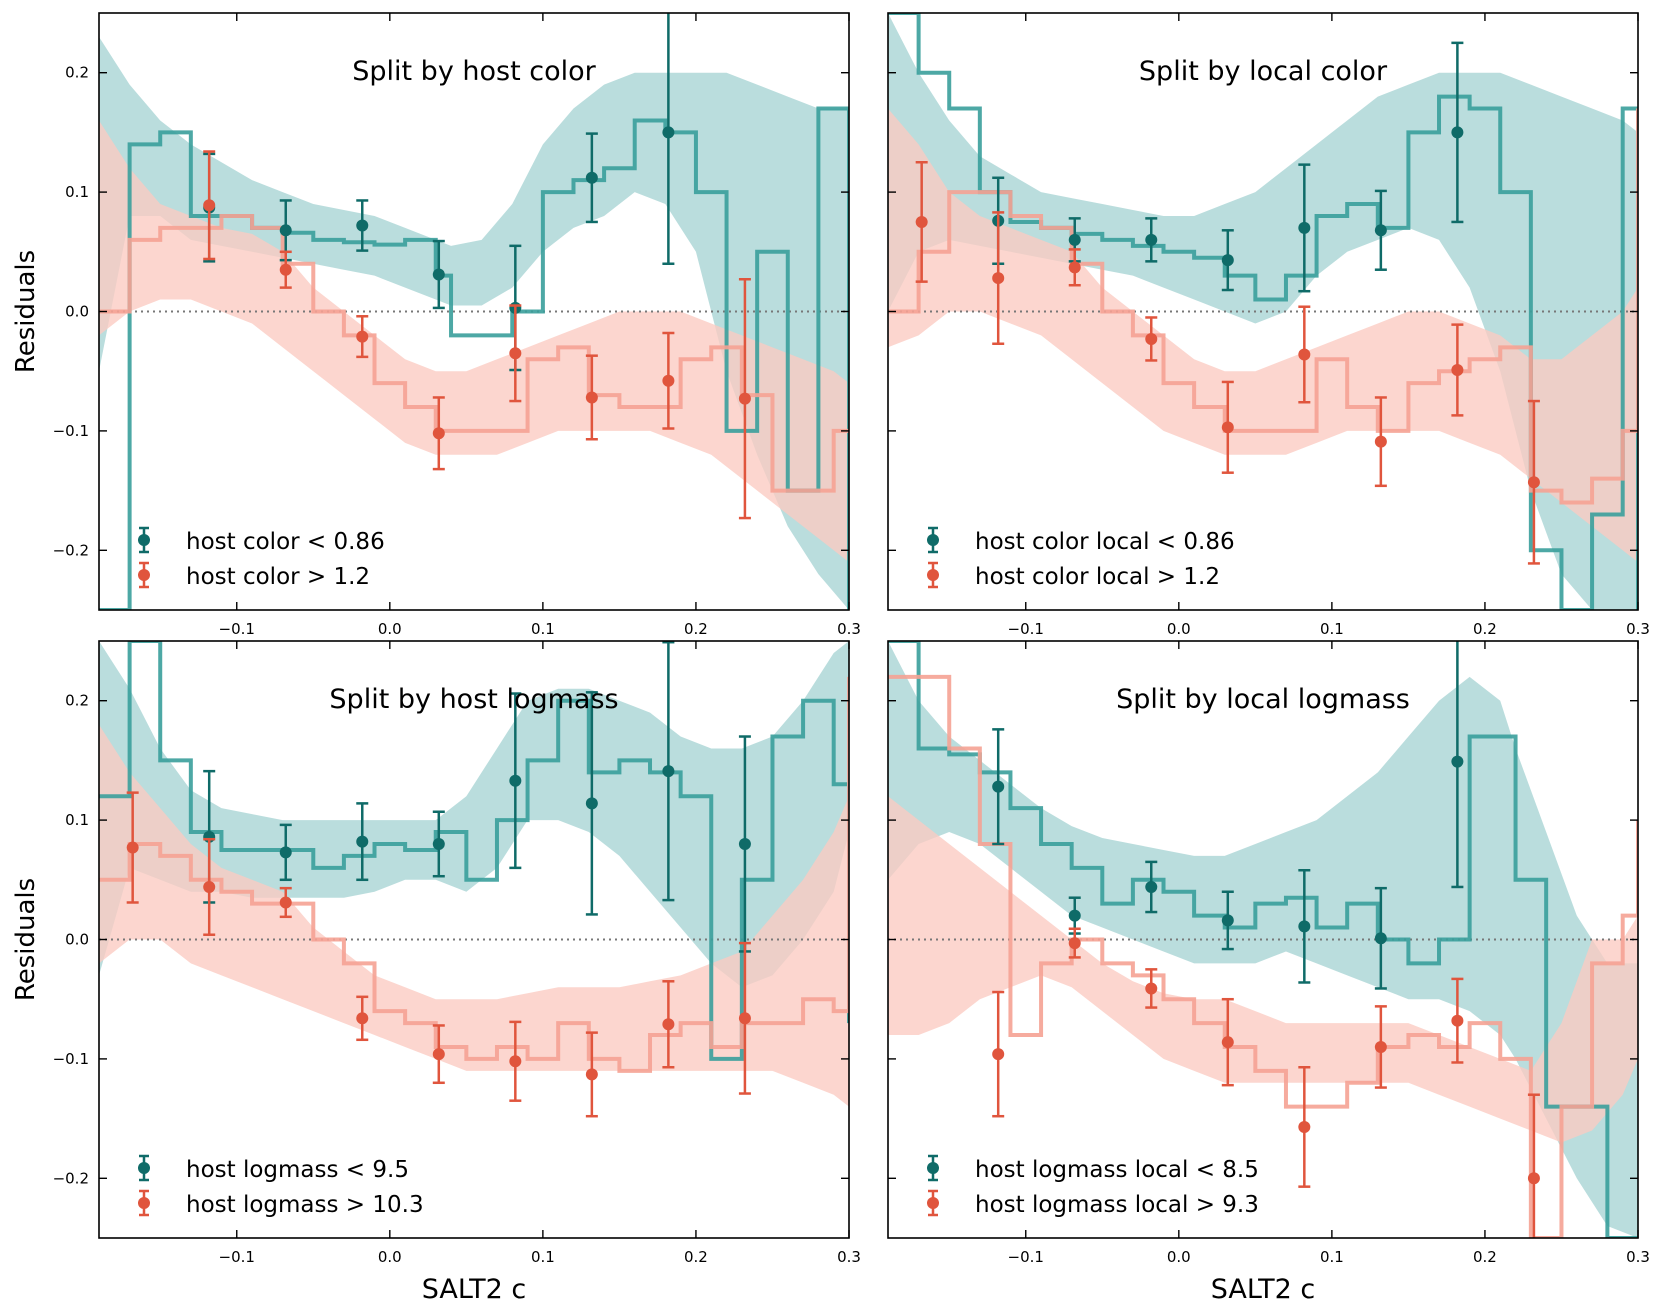  I want to click on chart-title: Split by host logmass, so click(473, 699).